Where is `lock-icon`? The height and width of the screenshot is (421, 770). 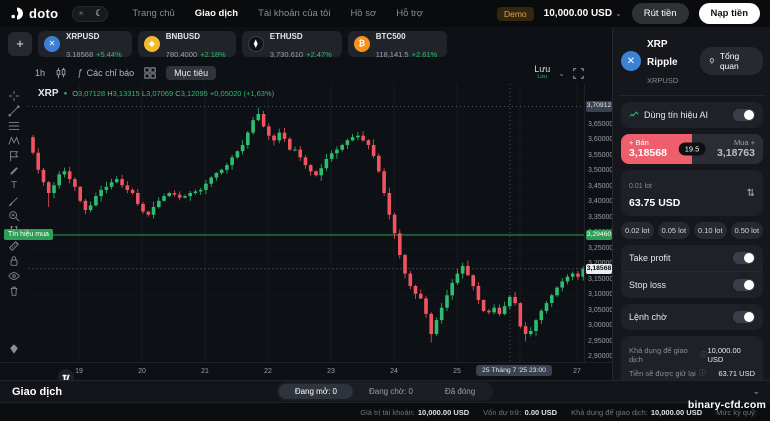
lock-icon is located at coordinates (14, 260).